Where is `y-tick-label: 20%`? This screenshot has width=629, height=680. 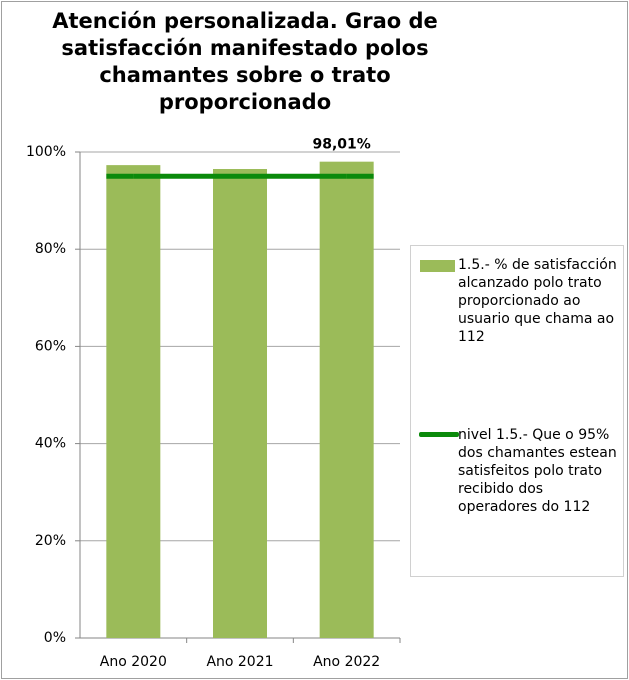 y-tick-label: 20% is located at coordinates (50, 541).